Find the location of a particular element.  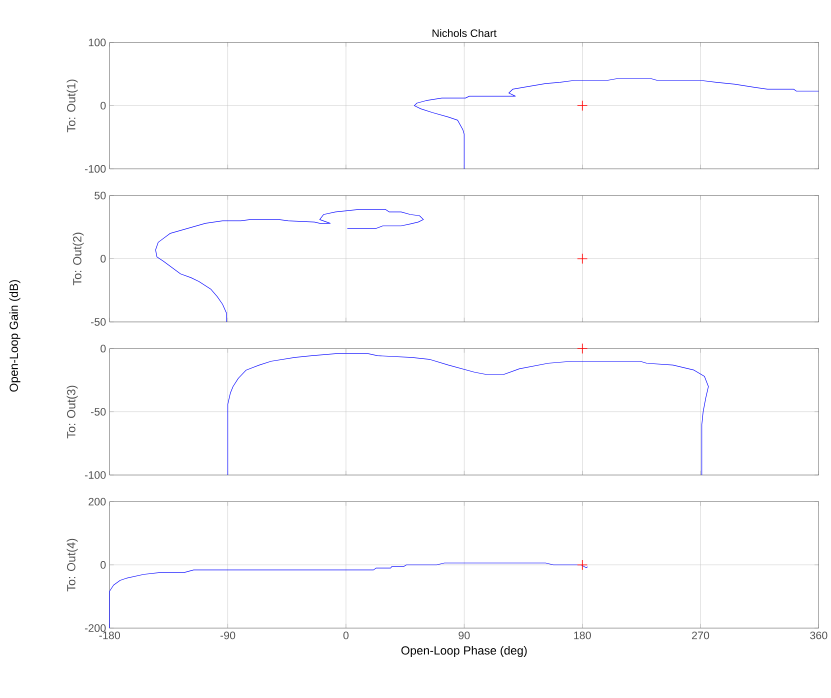

y-tick-label: -200 is located at coordinates (95, 628).